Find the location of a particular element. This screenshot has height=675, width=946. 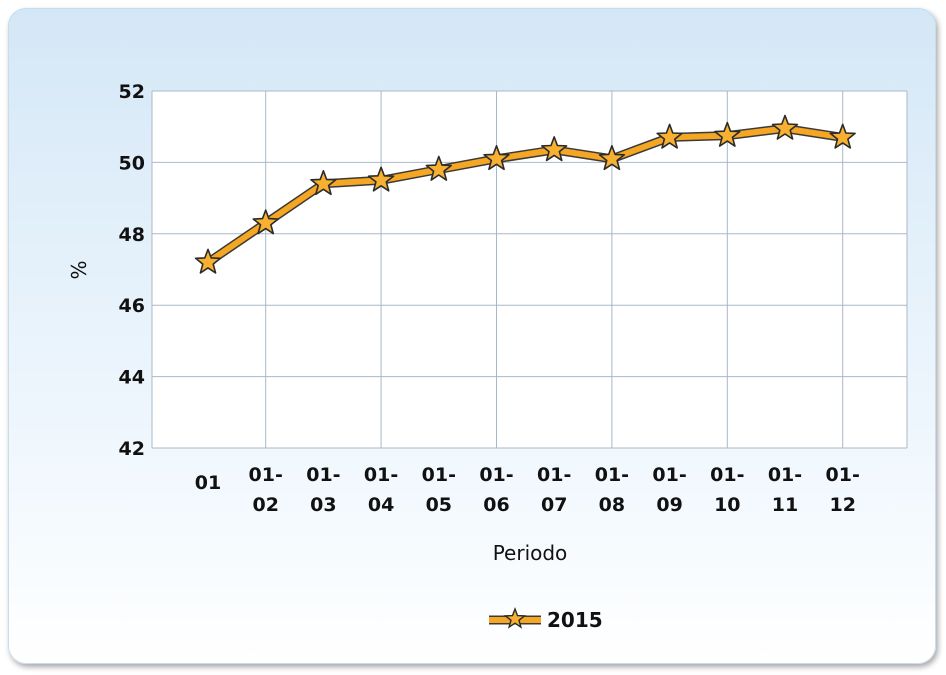

y-tick-label: 52 is located at coordinates (132, 92).